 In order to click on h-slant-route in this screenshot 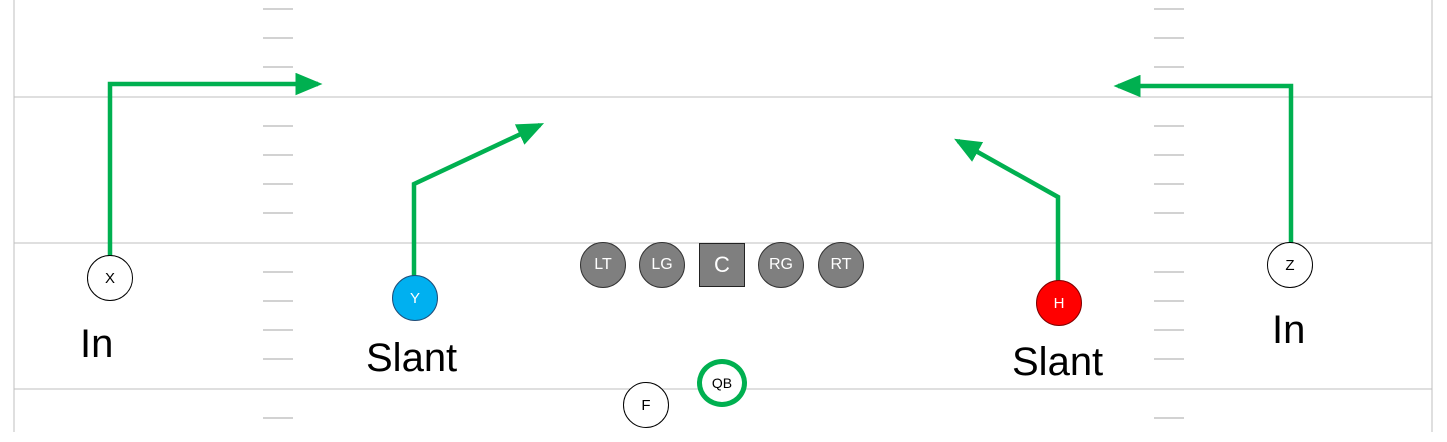, I will do `click(1007, 211)`.